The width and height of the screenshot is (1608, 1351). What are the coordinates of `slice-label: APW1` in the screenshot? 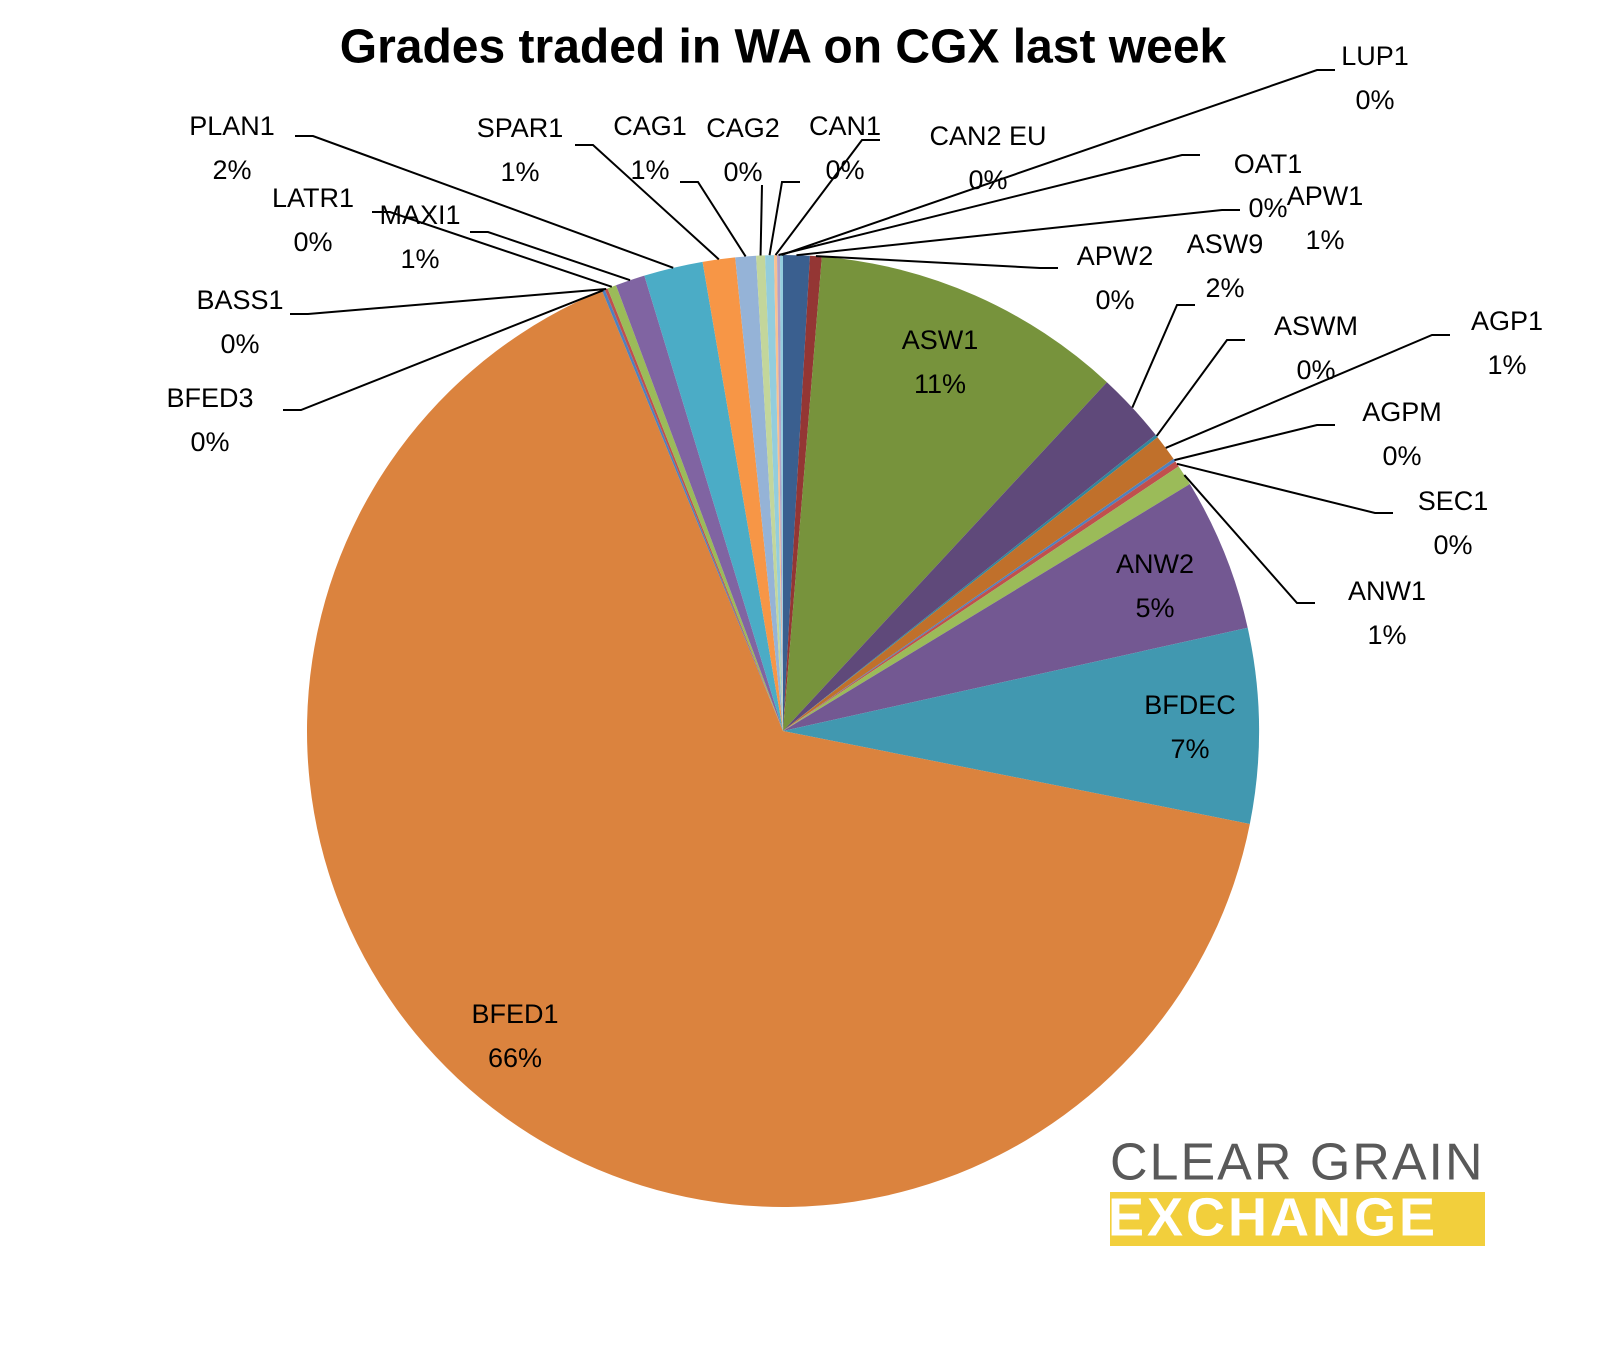 It's located at (1325, 196).